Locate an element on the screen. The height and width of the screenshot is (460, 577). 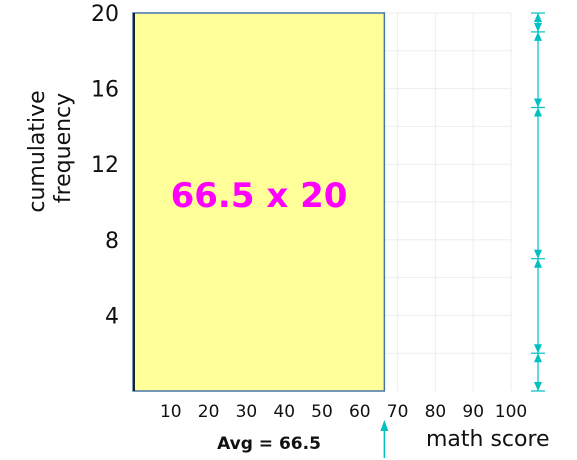
y-tick-label: 20 is located at coordinates (105, 14).